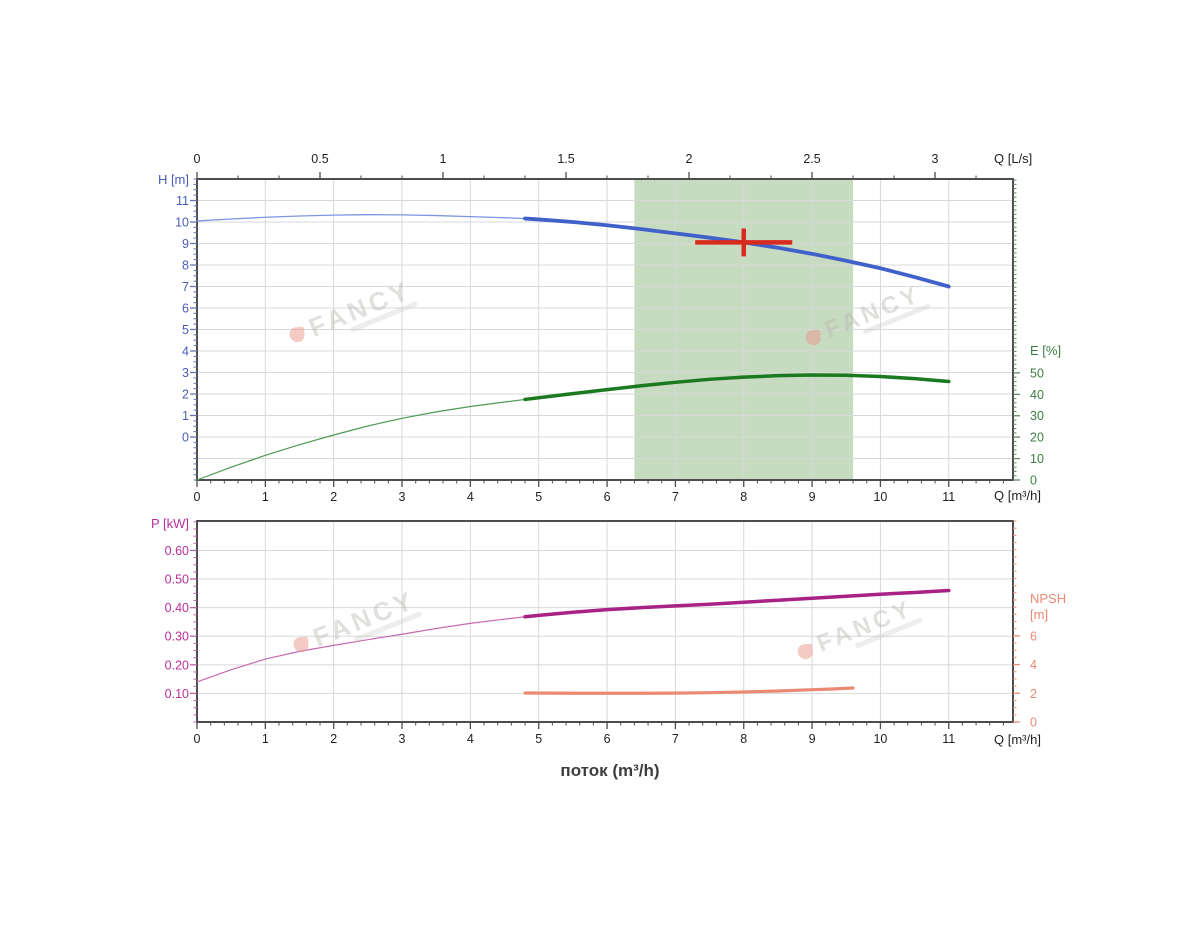 This screenshot has width=1200, height=950. I want to click on flow-axis-title-bottom-chart: Q [m³/h], so click(1017, 739).